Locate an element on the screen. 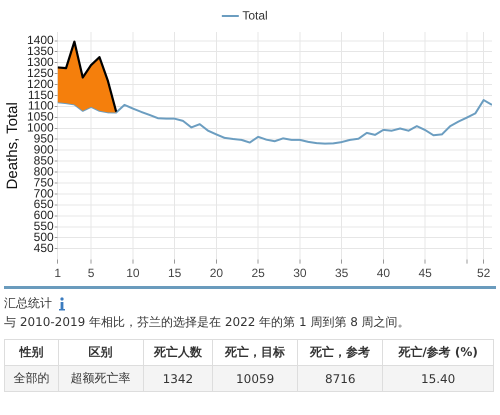 This screenshot has height=415, width=500. text: 区别 is located at coordinates (101, 353).